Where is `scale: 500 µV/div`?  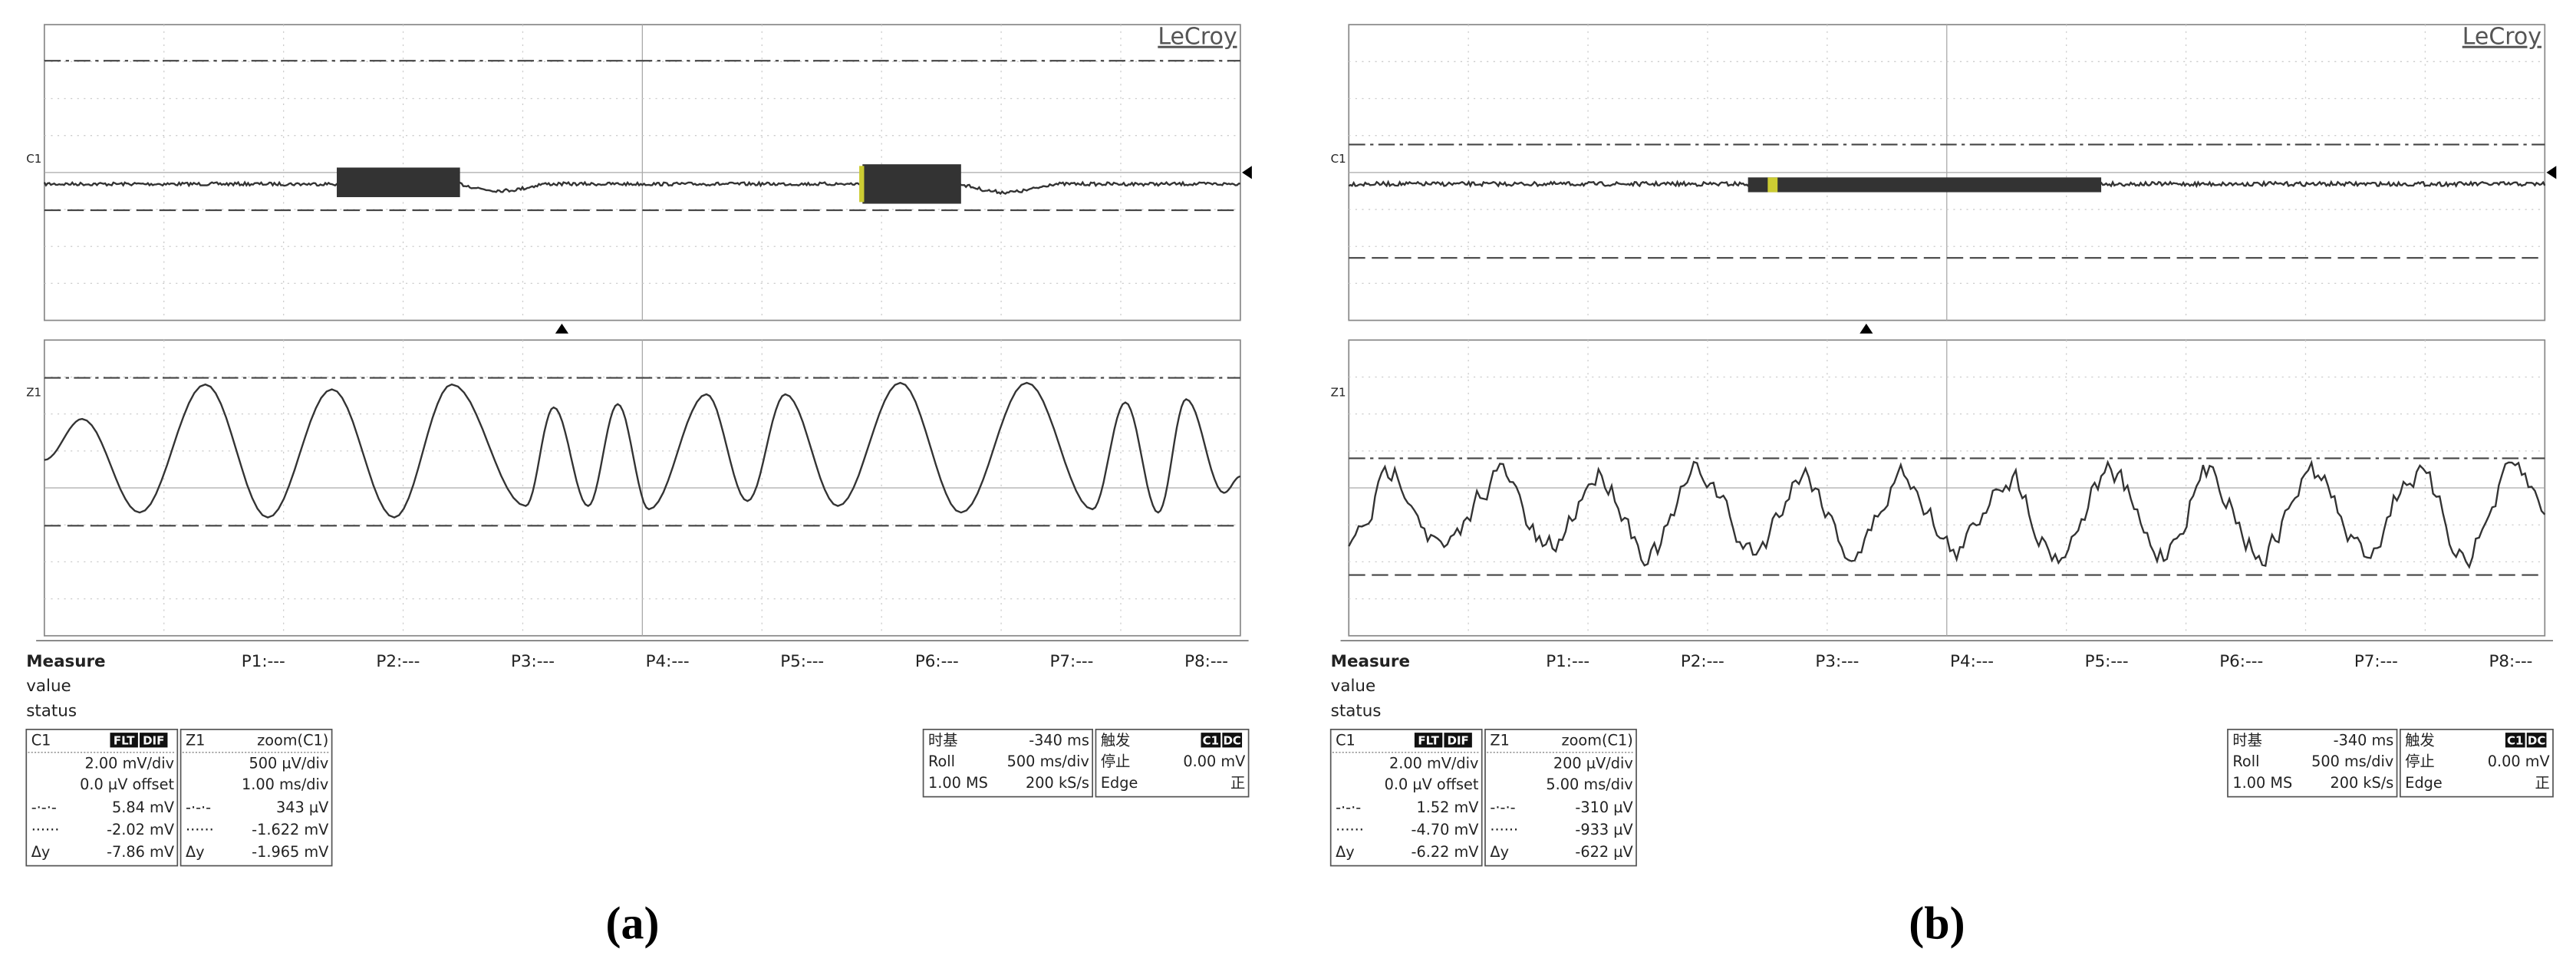
scale: 500 µV/div is located at coordinates (289, 763).